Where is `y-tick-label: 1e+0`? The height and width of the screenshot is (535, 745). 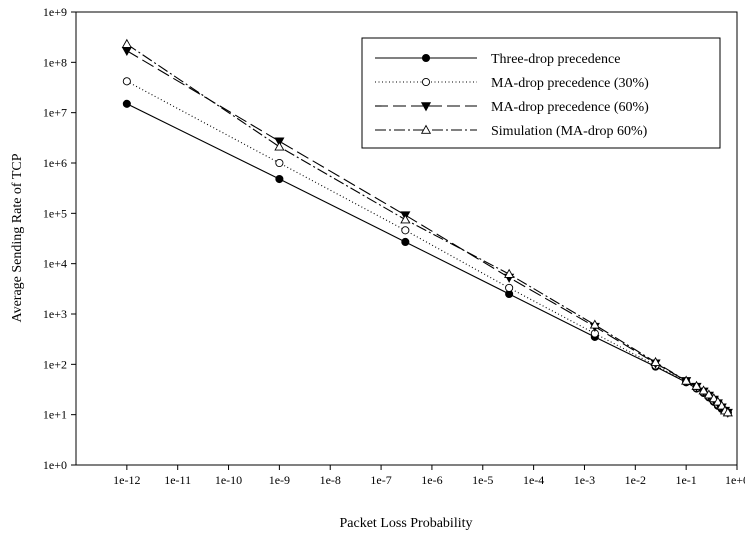 y-tick-label: 1e+0 is located at coordinates (55, 465).